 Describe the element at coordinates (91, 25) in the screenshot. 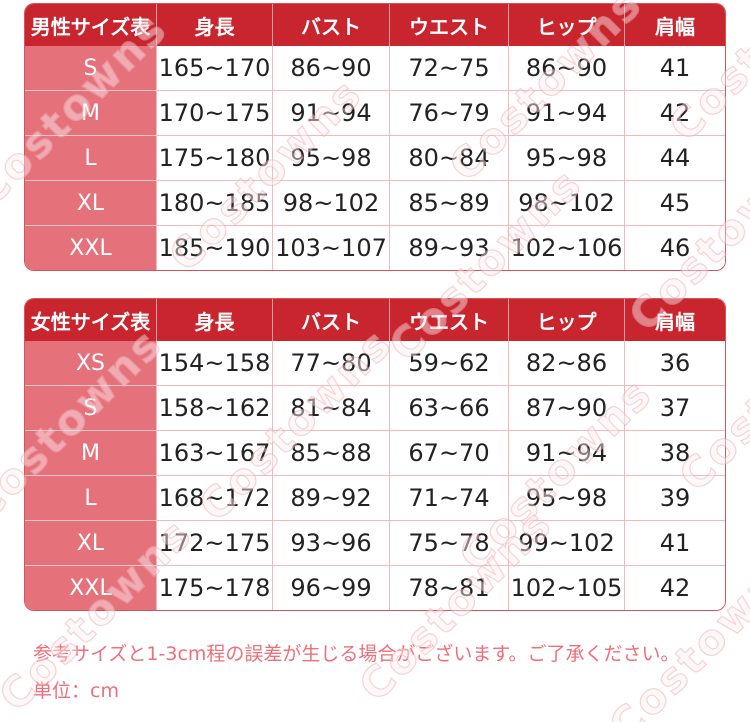

I see `mens-table-title: 男性サイズ表` at that location.